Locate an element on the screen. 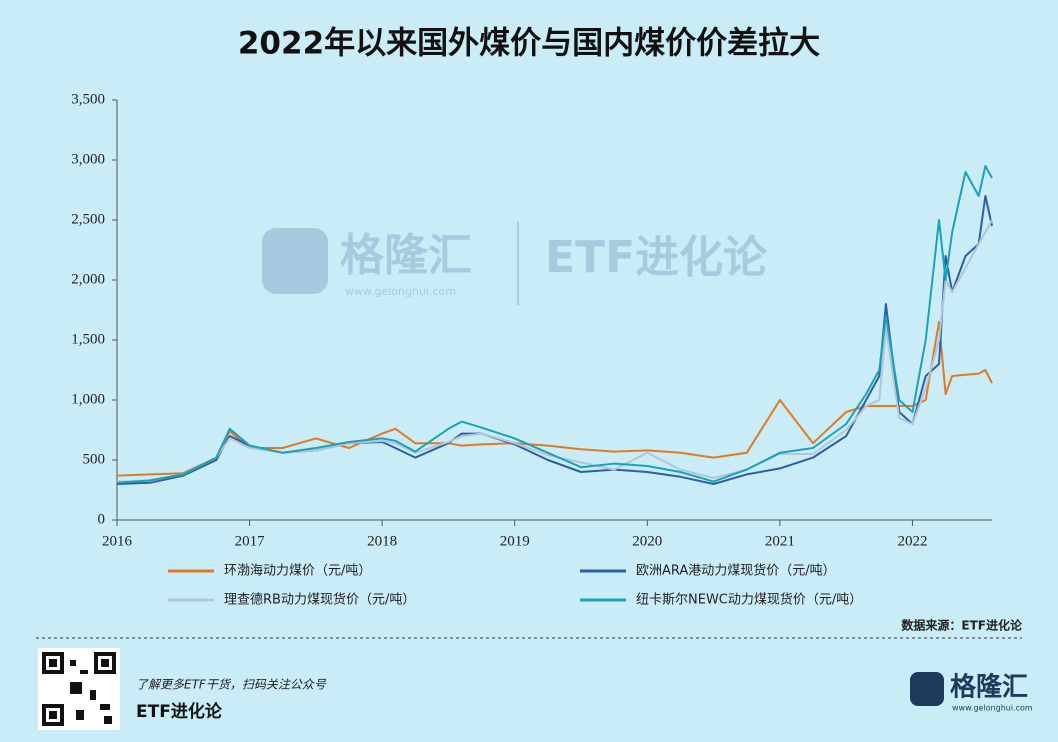 The height and width of the screenshot is (742, 1058). y-tick-label: 500 is located at coordinates (94, 459).